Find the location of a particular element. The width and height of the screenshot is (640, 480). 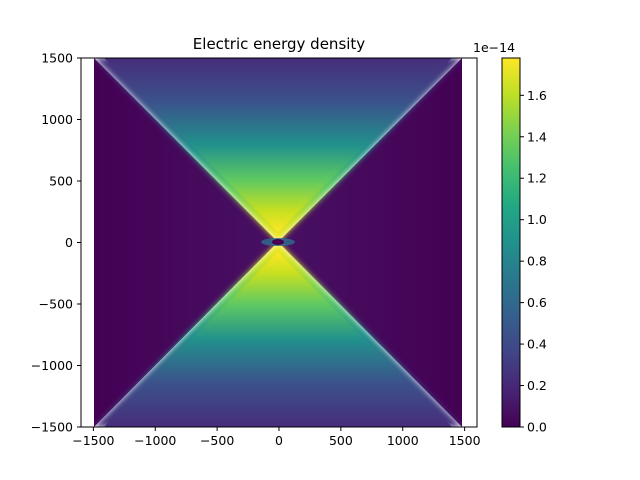

colorbar-tick-label: 1.0 is located at coordinates (537, 219).